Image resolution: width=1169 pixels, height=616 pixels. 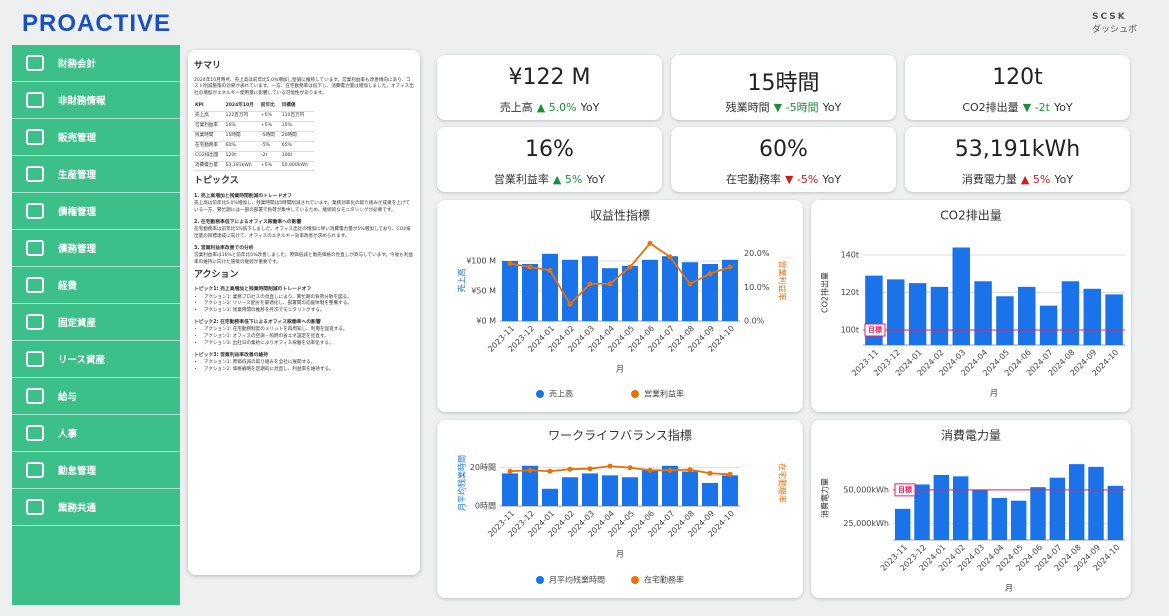 I want to click on menu-label: 勤怠管理, so click(x=77, y=471).